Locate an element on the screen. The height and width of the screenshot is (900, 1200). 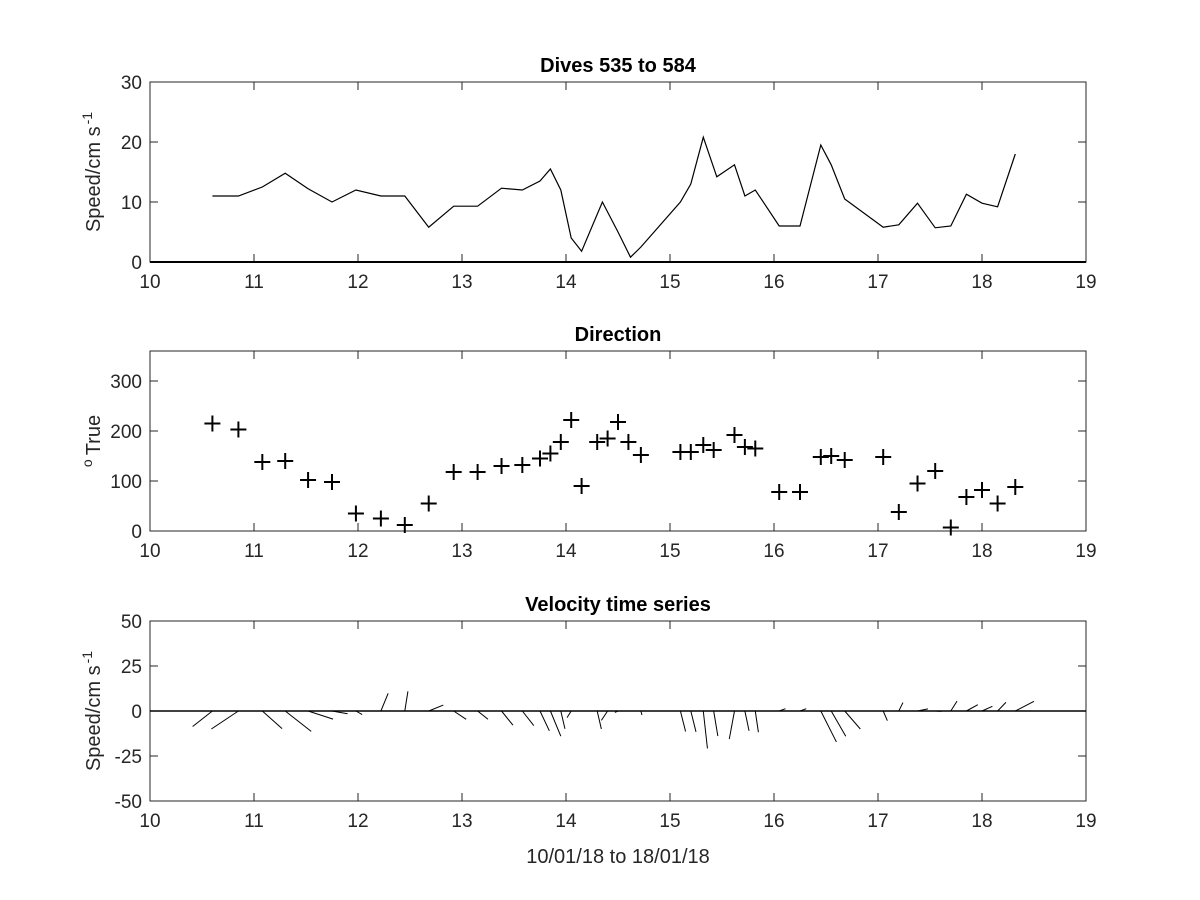
chart-title: Velocity time series is located at coordinates (618, 605).